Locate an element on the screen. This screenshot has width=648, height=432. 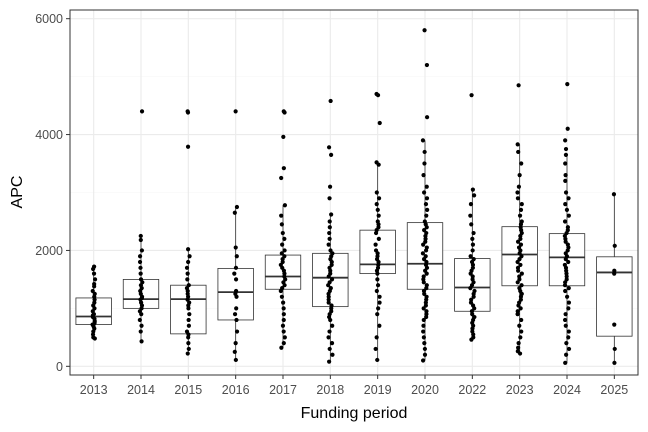
y-tick-label: 4000 is located at coordinates (49, 135).